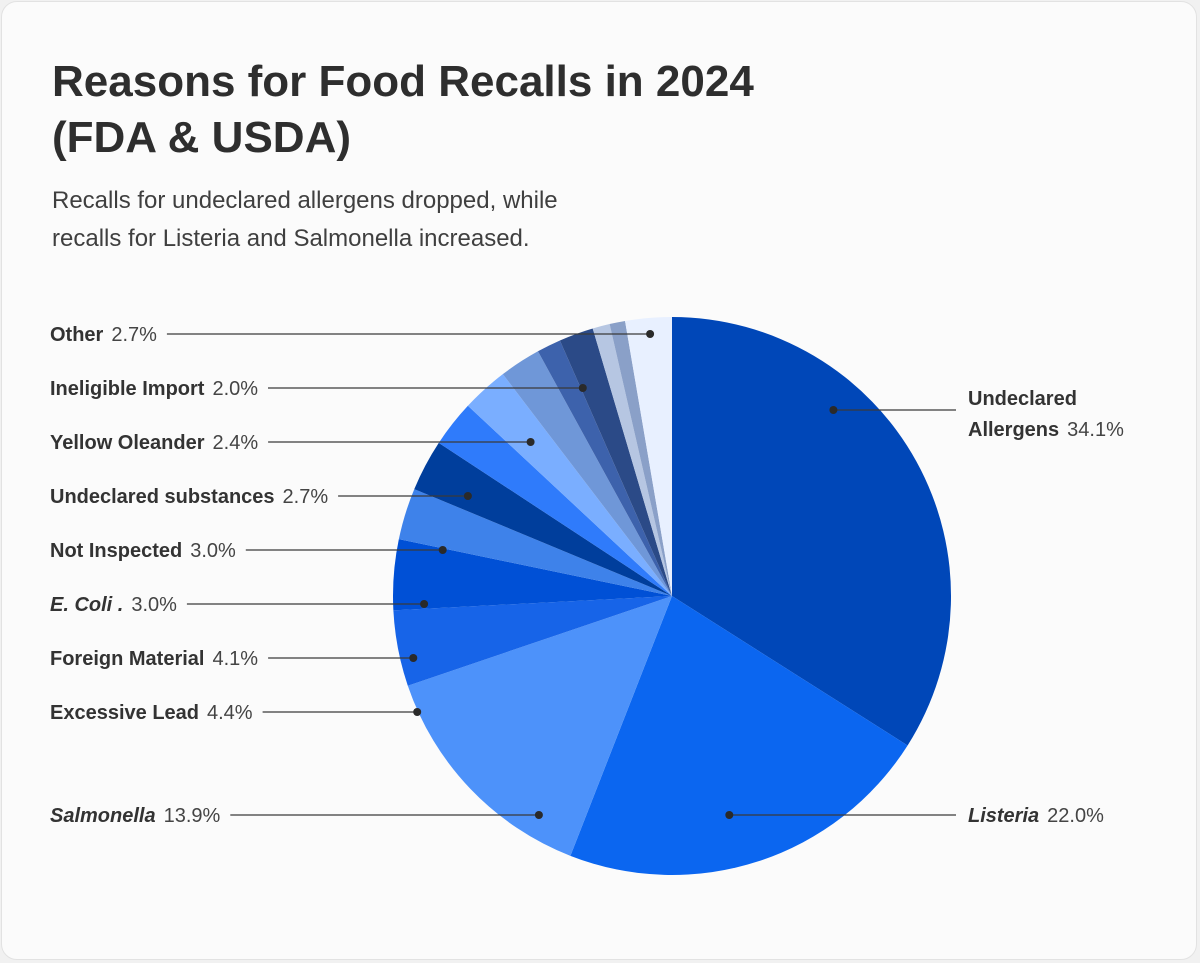  I want to click on slice-label-salmonella: Salmonella 13.9%, so click(135, 816).